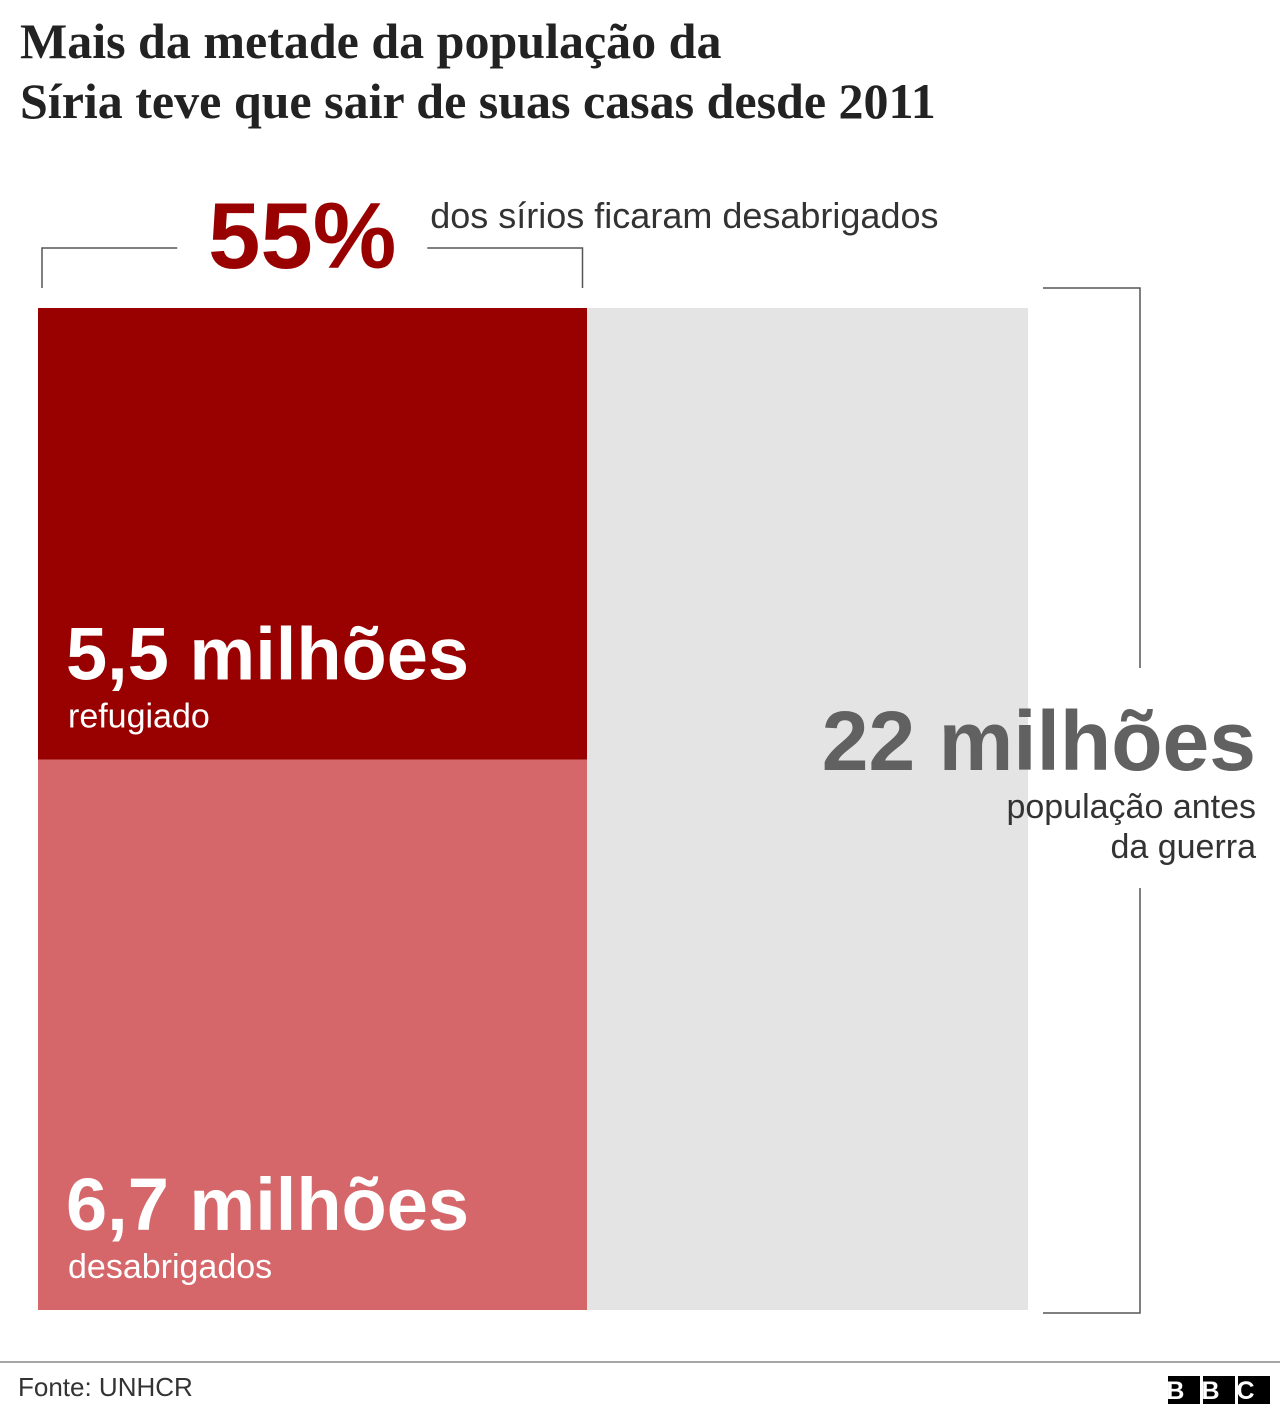  Describe the element at coordinates (1039, 741) in the screenshot. I see `total-label: 22 milhões` at that location.